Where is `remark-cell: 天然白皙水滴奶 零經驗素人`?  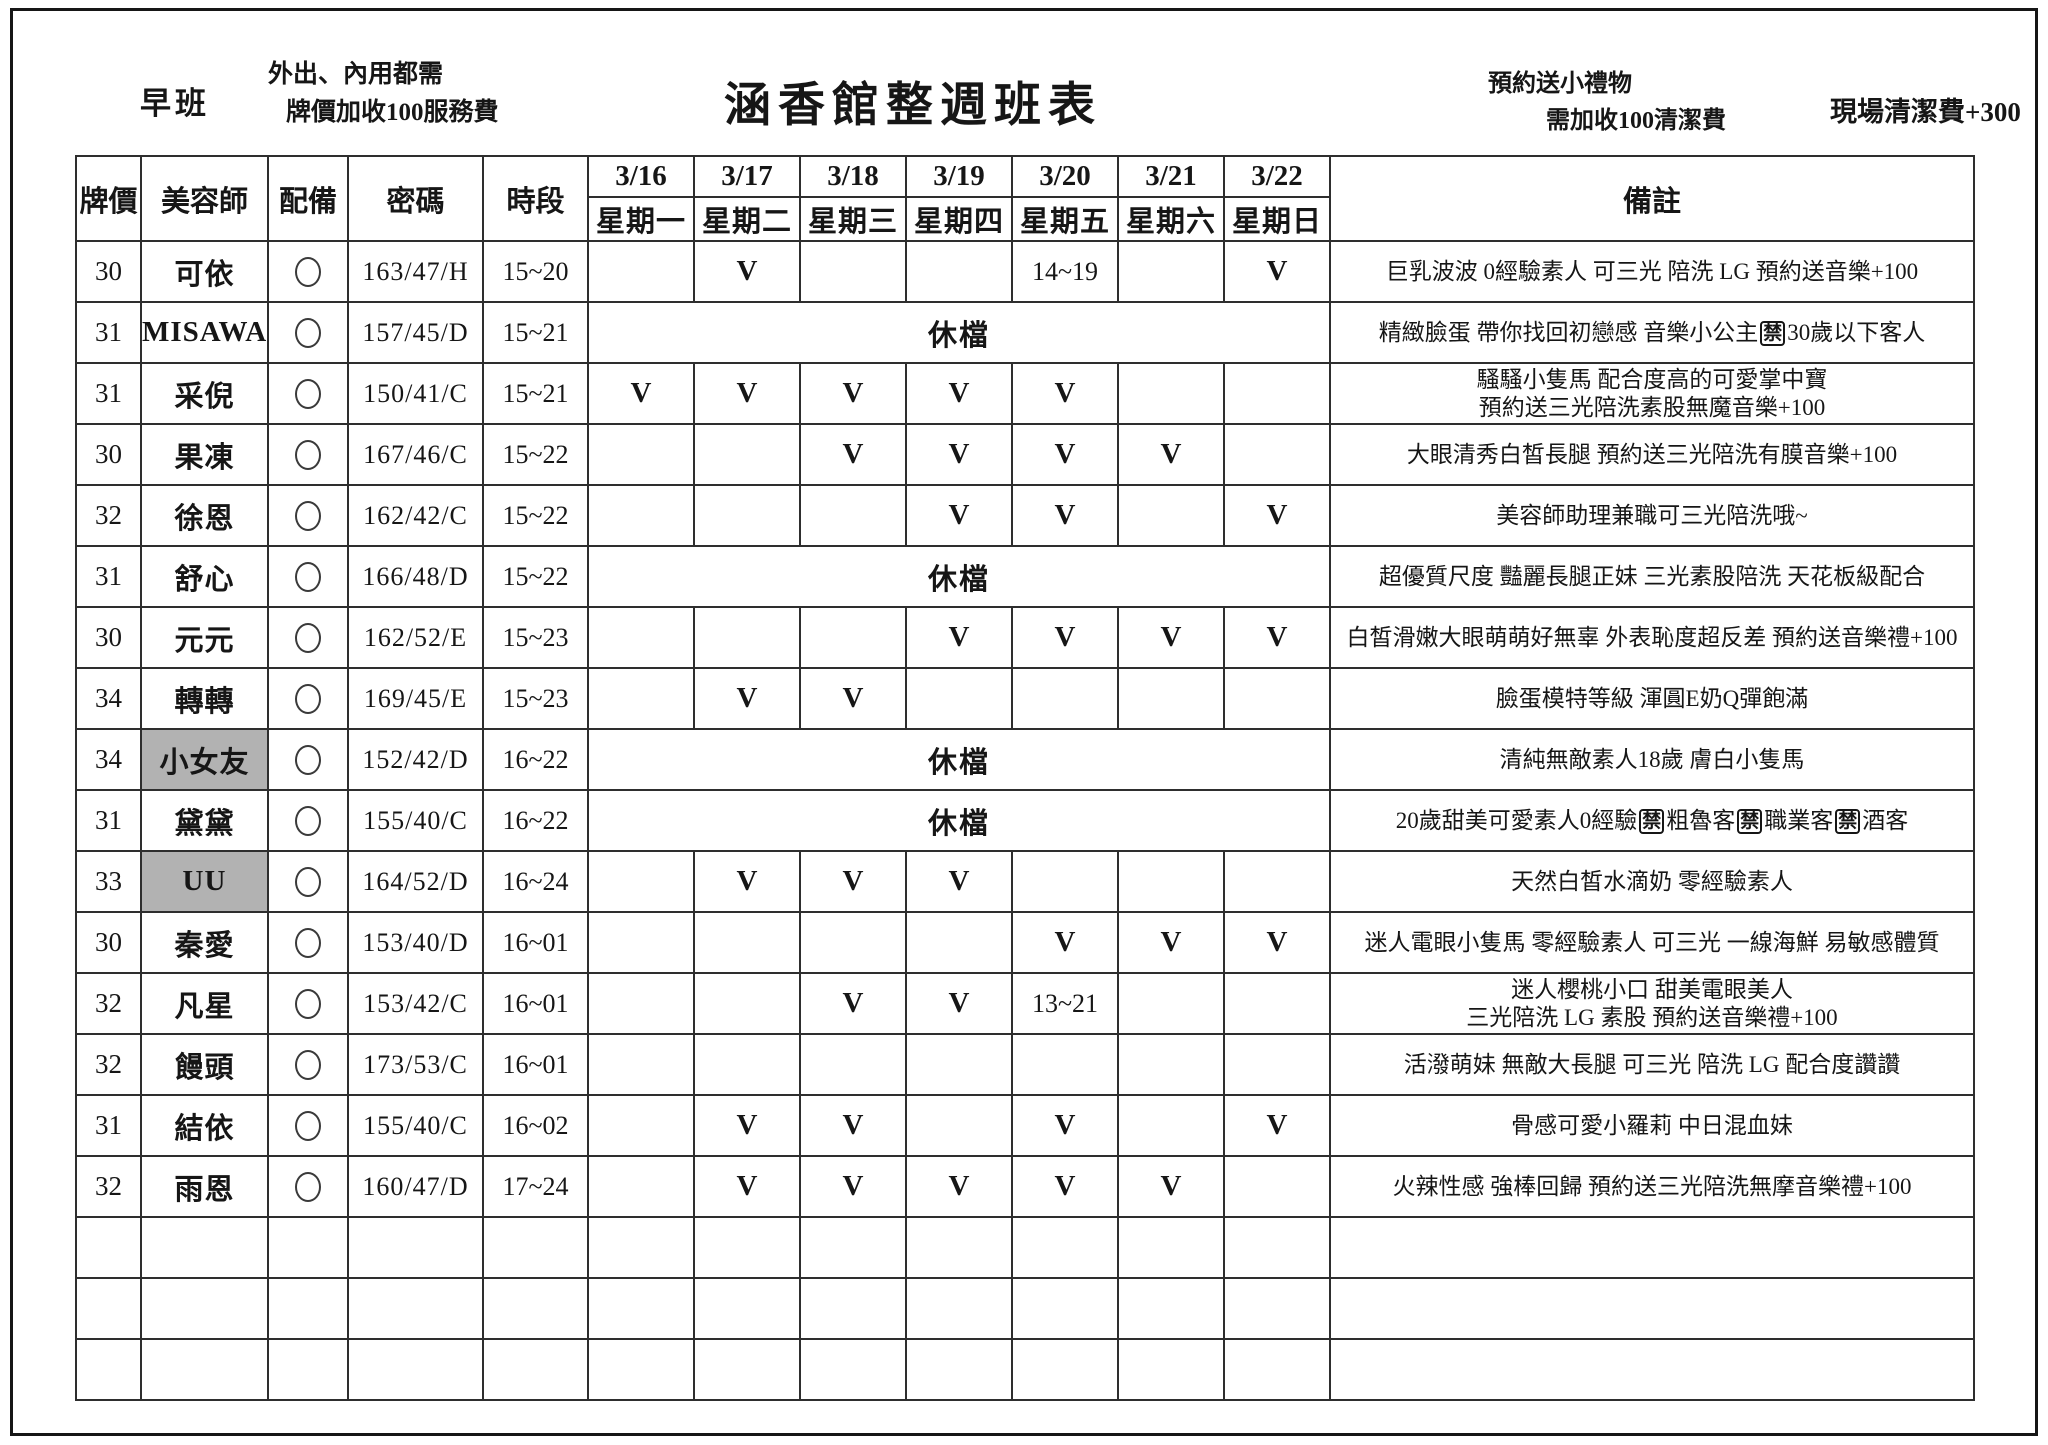 remark-cell: 天然白皙水滴奶 零經驗素人 is located at coordinates (1652, 881).